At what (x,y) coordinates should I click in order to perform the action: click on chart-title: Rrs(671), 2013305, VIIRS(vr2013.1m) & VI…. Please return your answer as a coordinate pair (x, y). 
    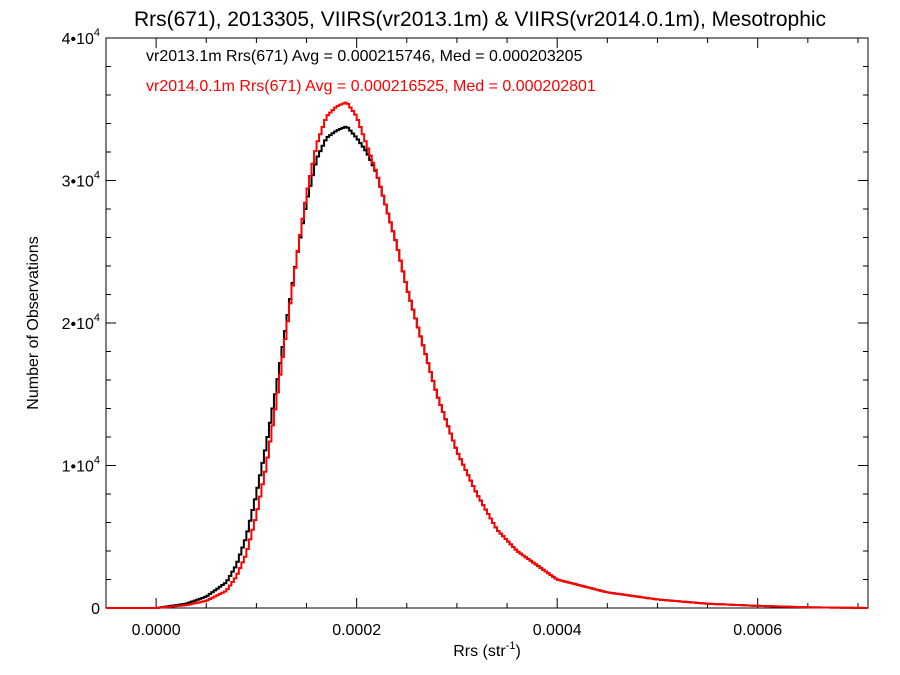
    Looking at the image, I should click on (480, 19).